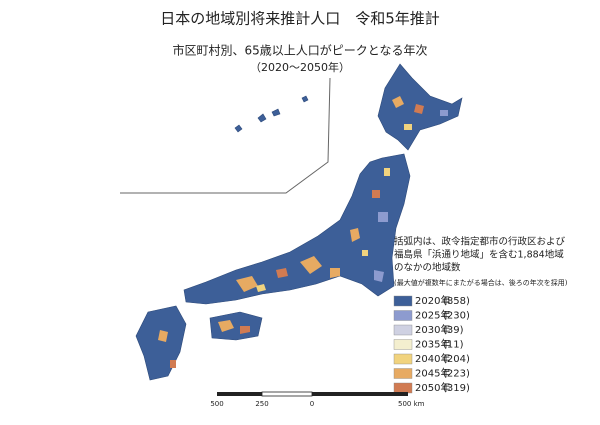 This screenshot has height=425, width=600. I want to click on legend-label: 2035年, so click(432, 344).